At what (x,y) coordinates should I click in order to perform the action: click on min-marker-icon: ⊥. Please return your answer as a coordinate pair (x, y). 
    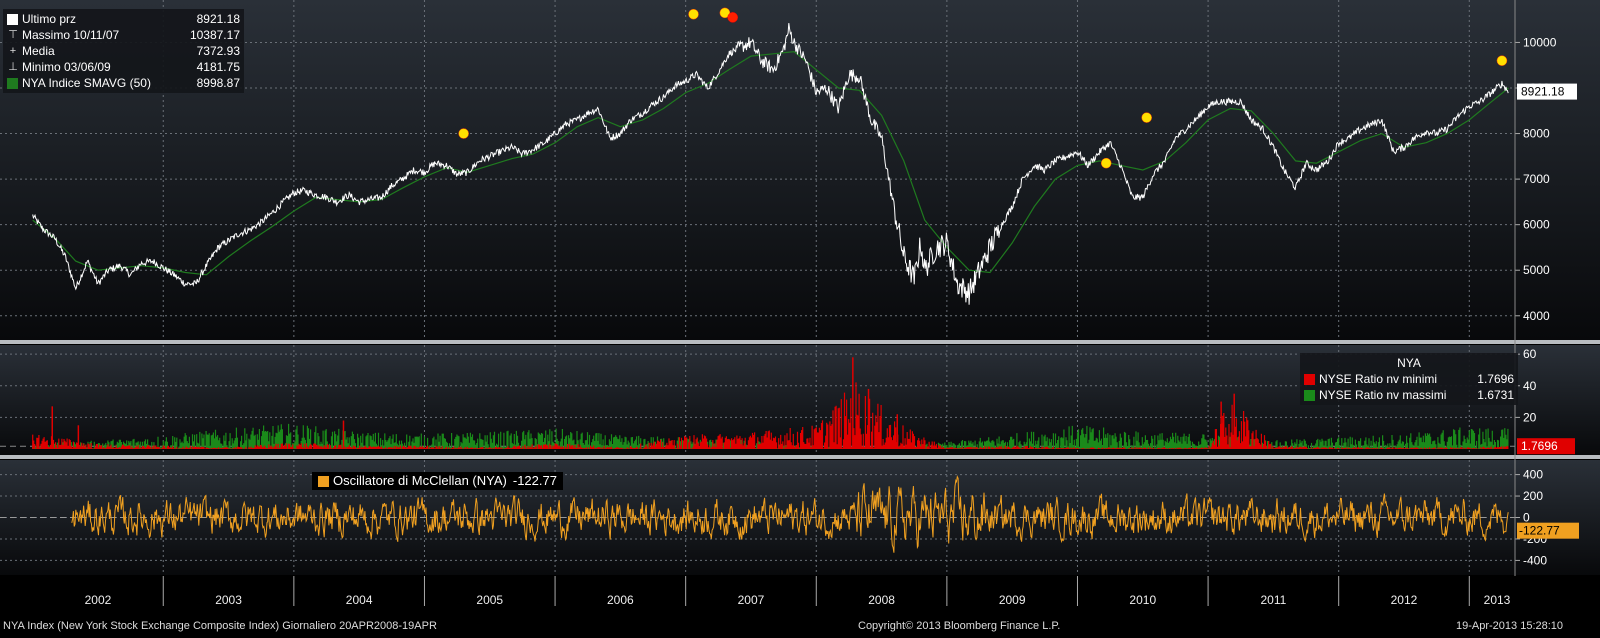
    Looking at the image, I should click on (13, 67).